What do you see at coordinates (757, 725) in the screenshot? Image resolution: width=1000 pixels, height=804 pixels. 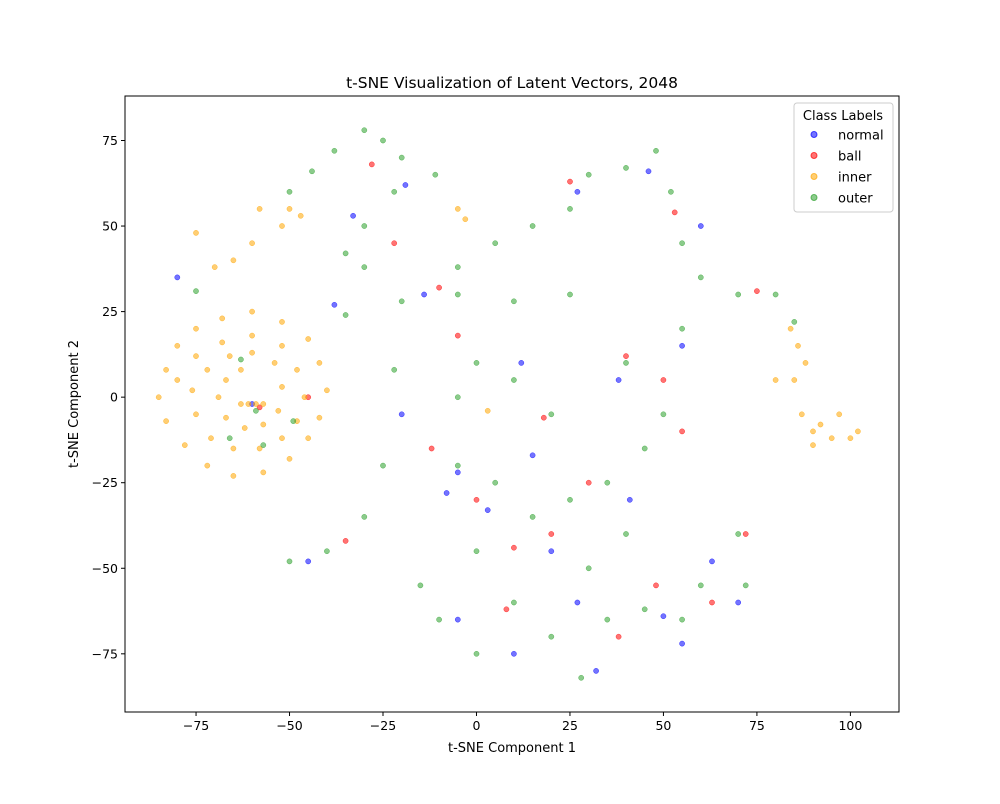 I see `x-tick-label: 75` at bounding box center [757, 725].